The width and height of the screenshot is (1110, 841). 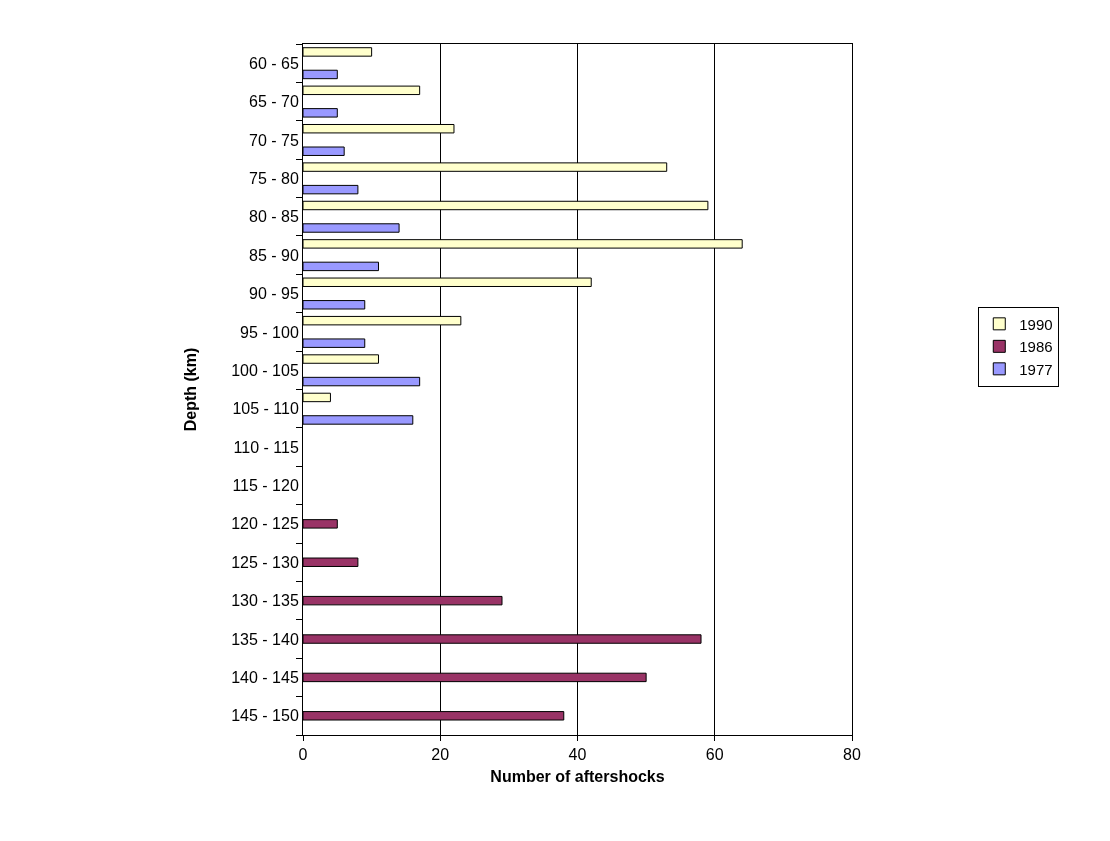 What do you see at coordinates (191, 389) in the screenshot?
I see `y-axis-title: Depth (km)` at bounding box center [191, 389].